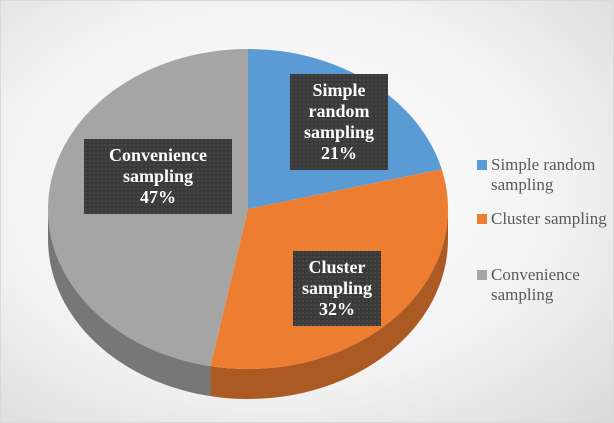 The width and height of the screenshot is (614, 423). I want to click on data-label: Simple random sampling 21%, so click(339, 122).